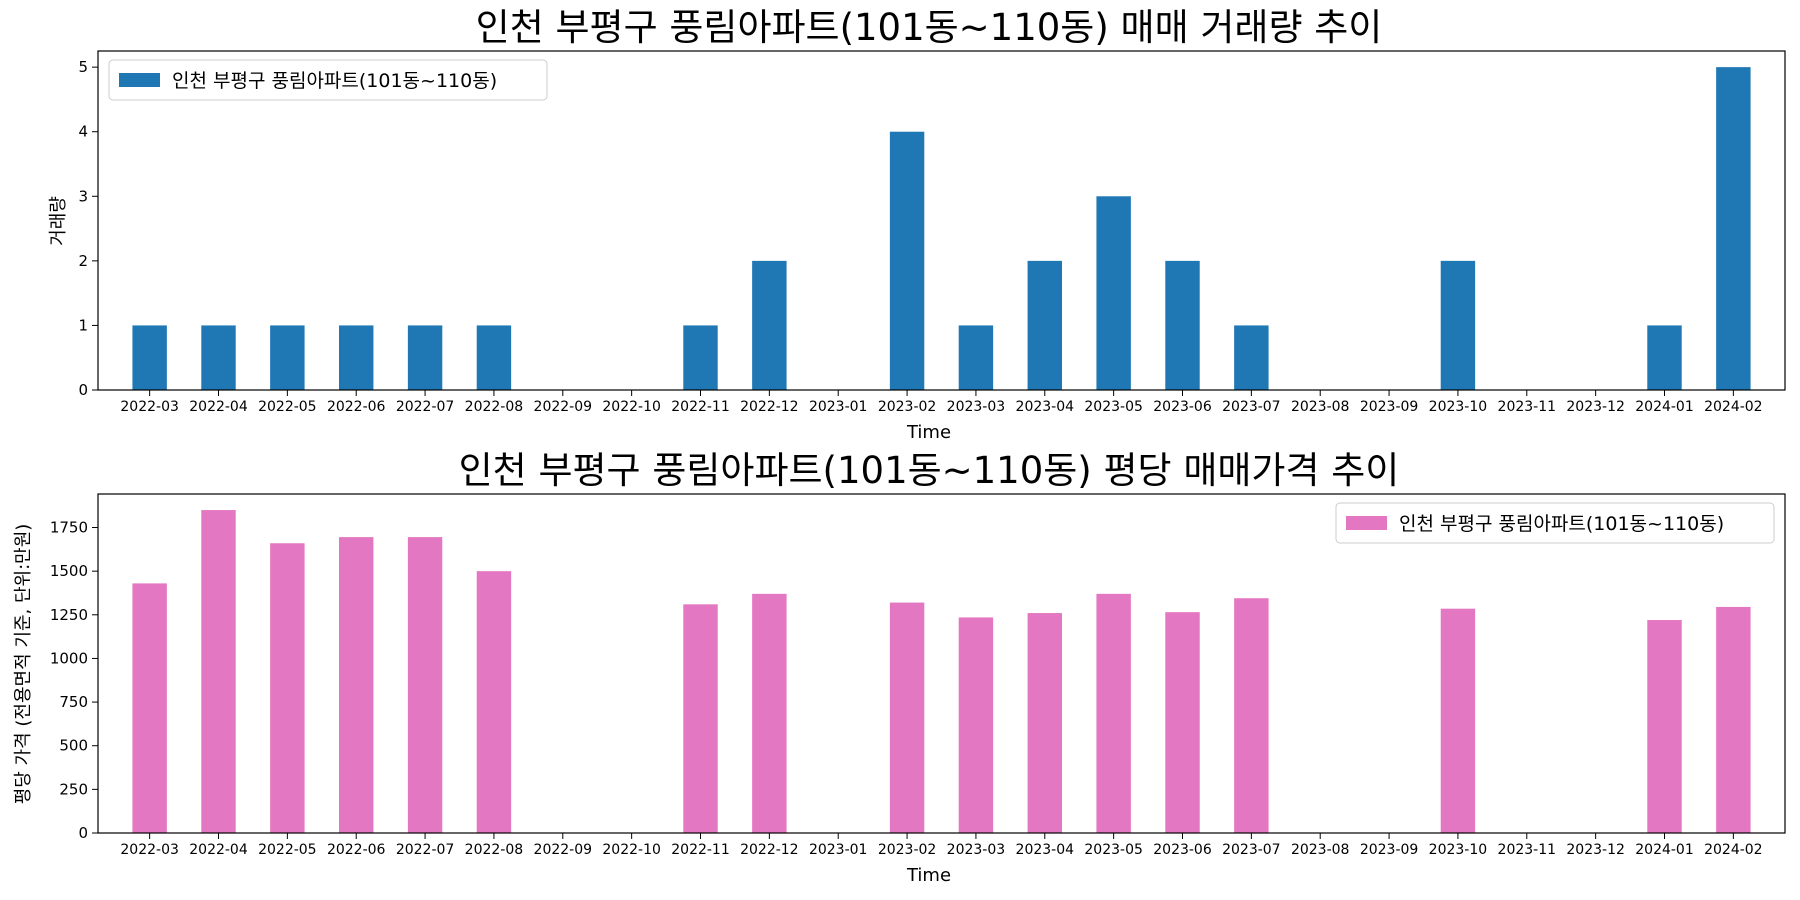 This screenshot has width=1800, height=900. I want to click on y-tick-label: 1000, so click(69, 658).